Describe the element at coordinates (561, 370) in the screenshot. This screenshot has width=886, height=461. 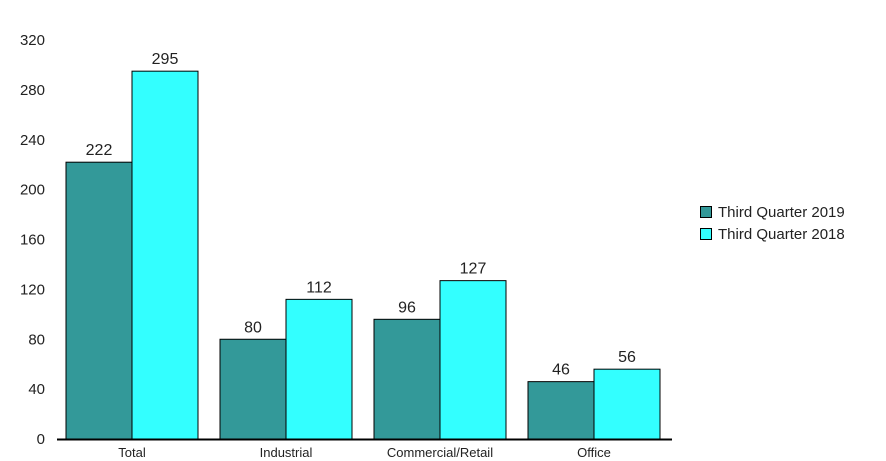
I see `data-label: 46` at that location.